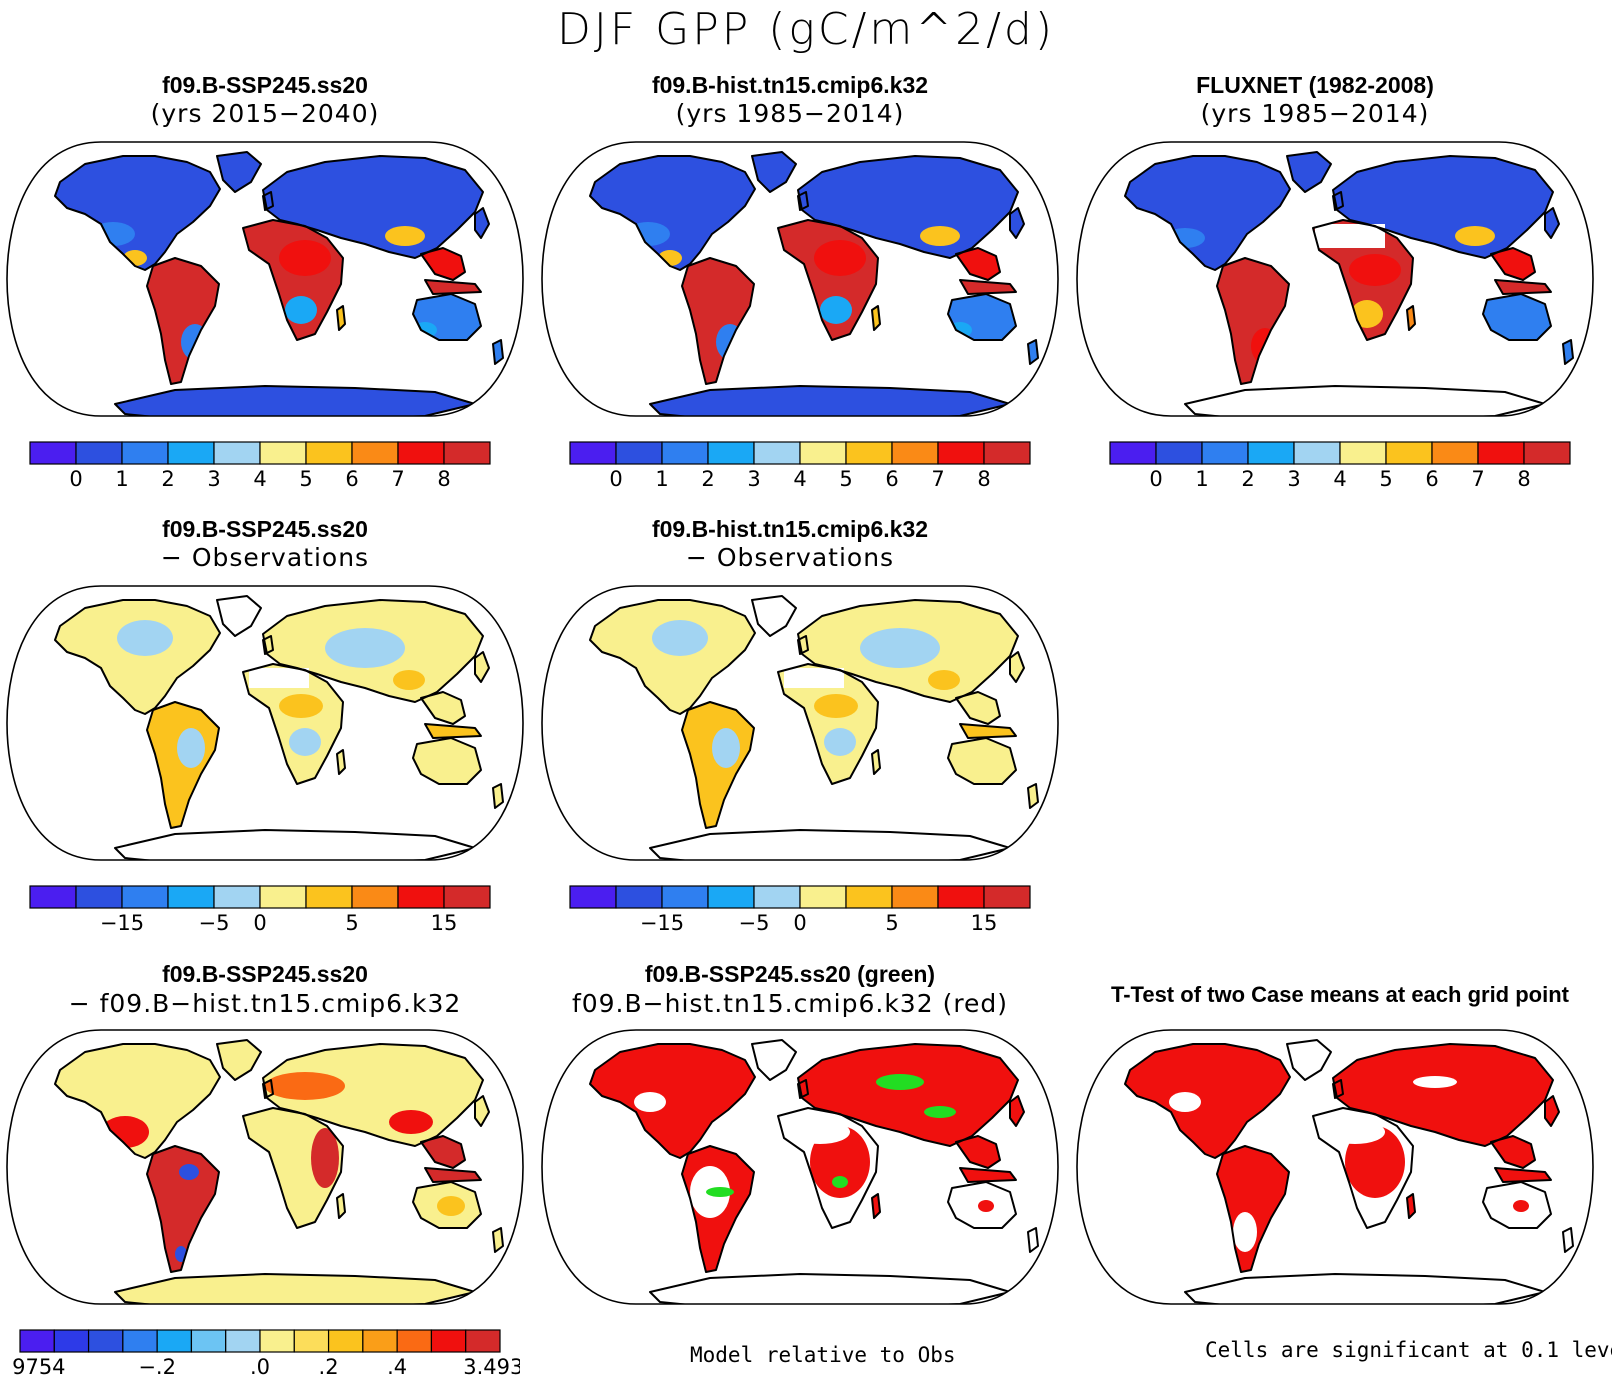  I want to click on coastline-africa, so click(828, 724).